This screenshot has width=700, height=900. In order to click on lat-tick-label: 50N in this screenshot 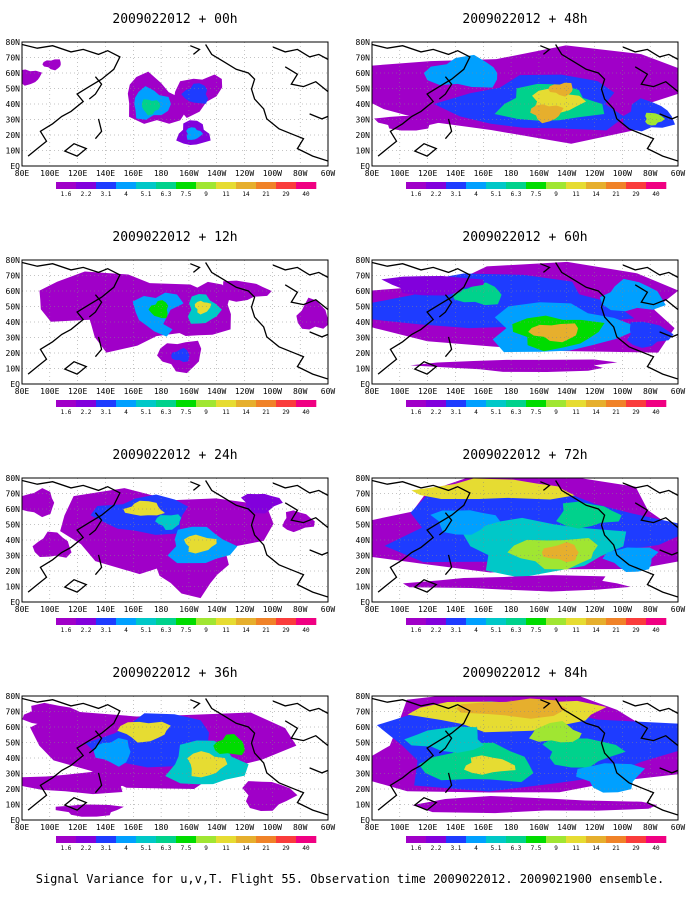, I will do `click(363, 89)`.